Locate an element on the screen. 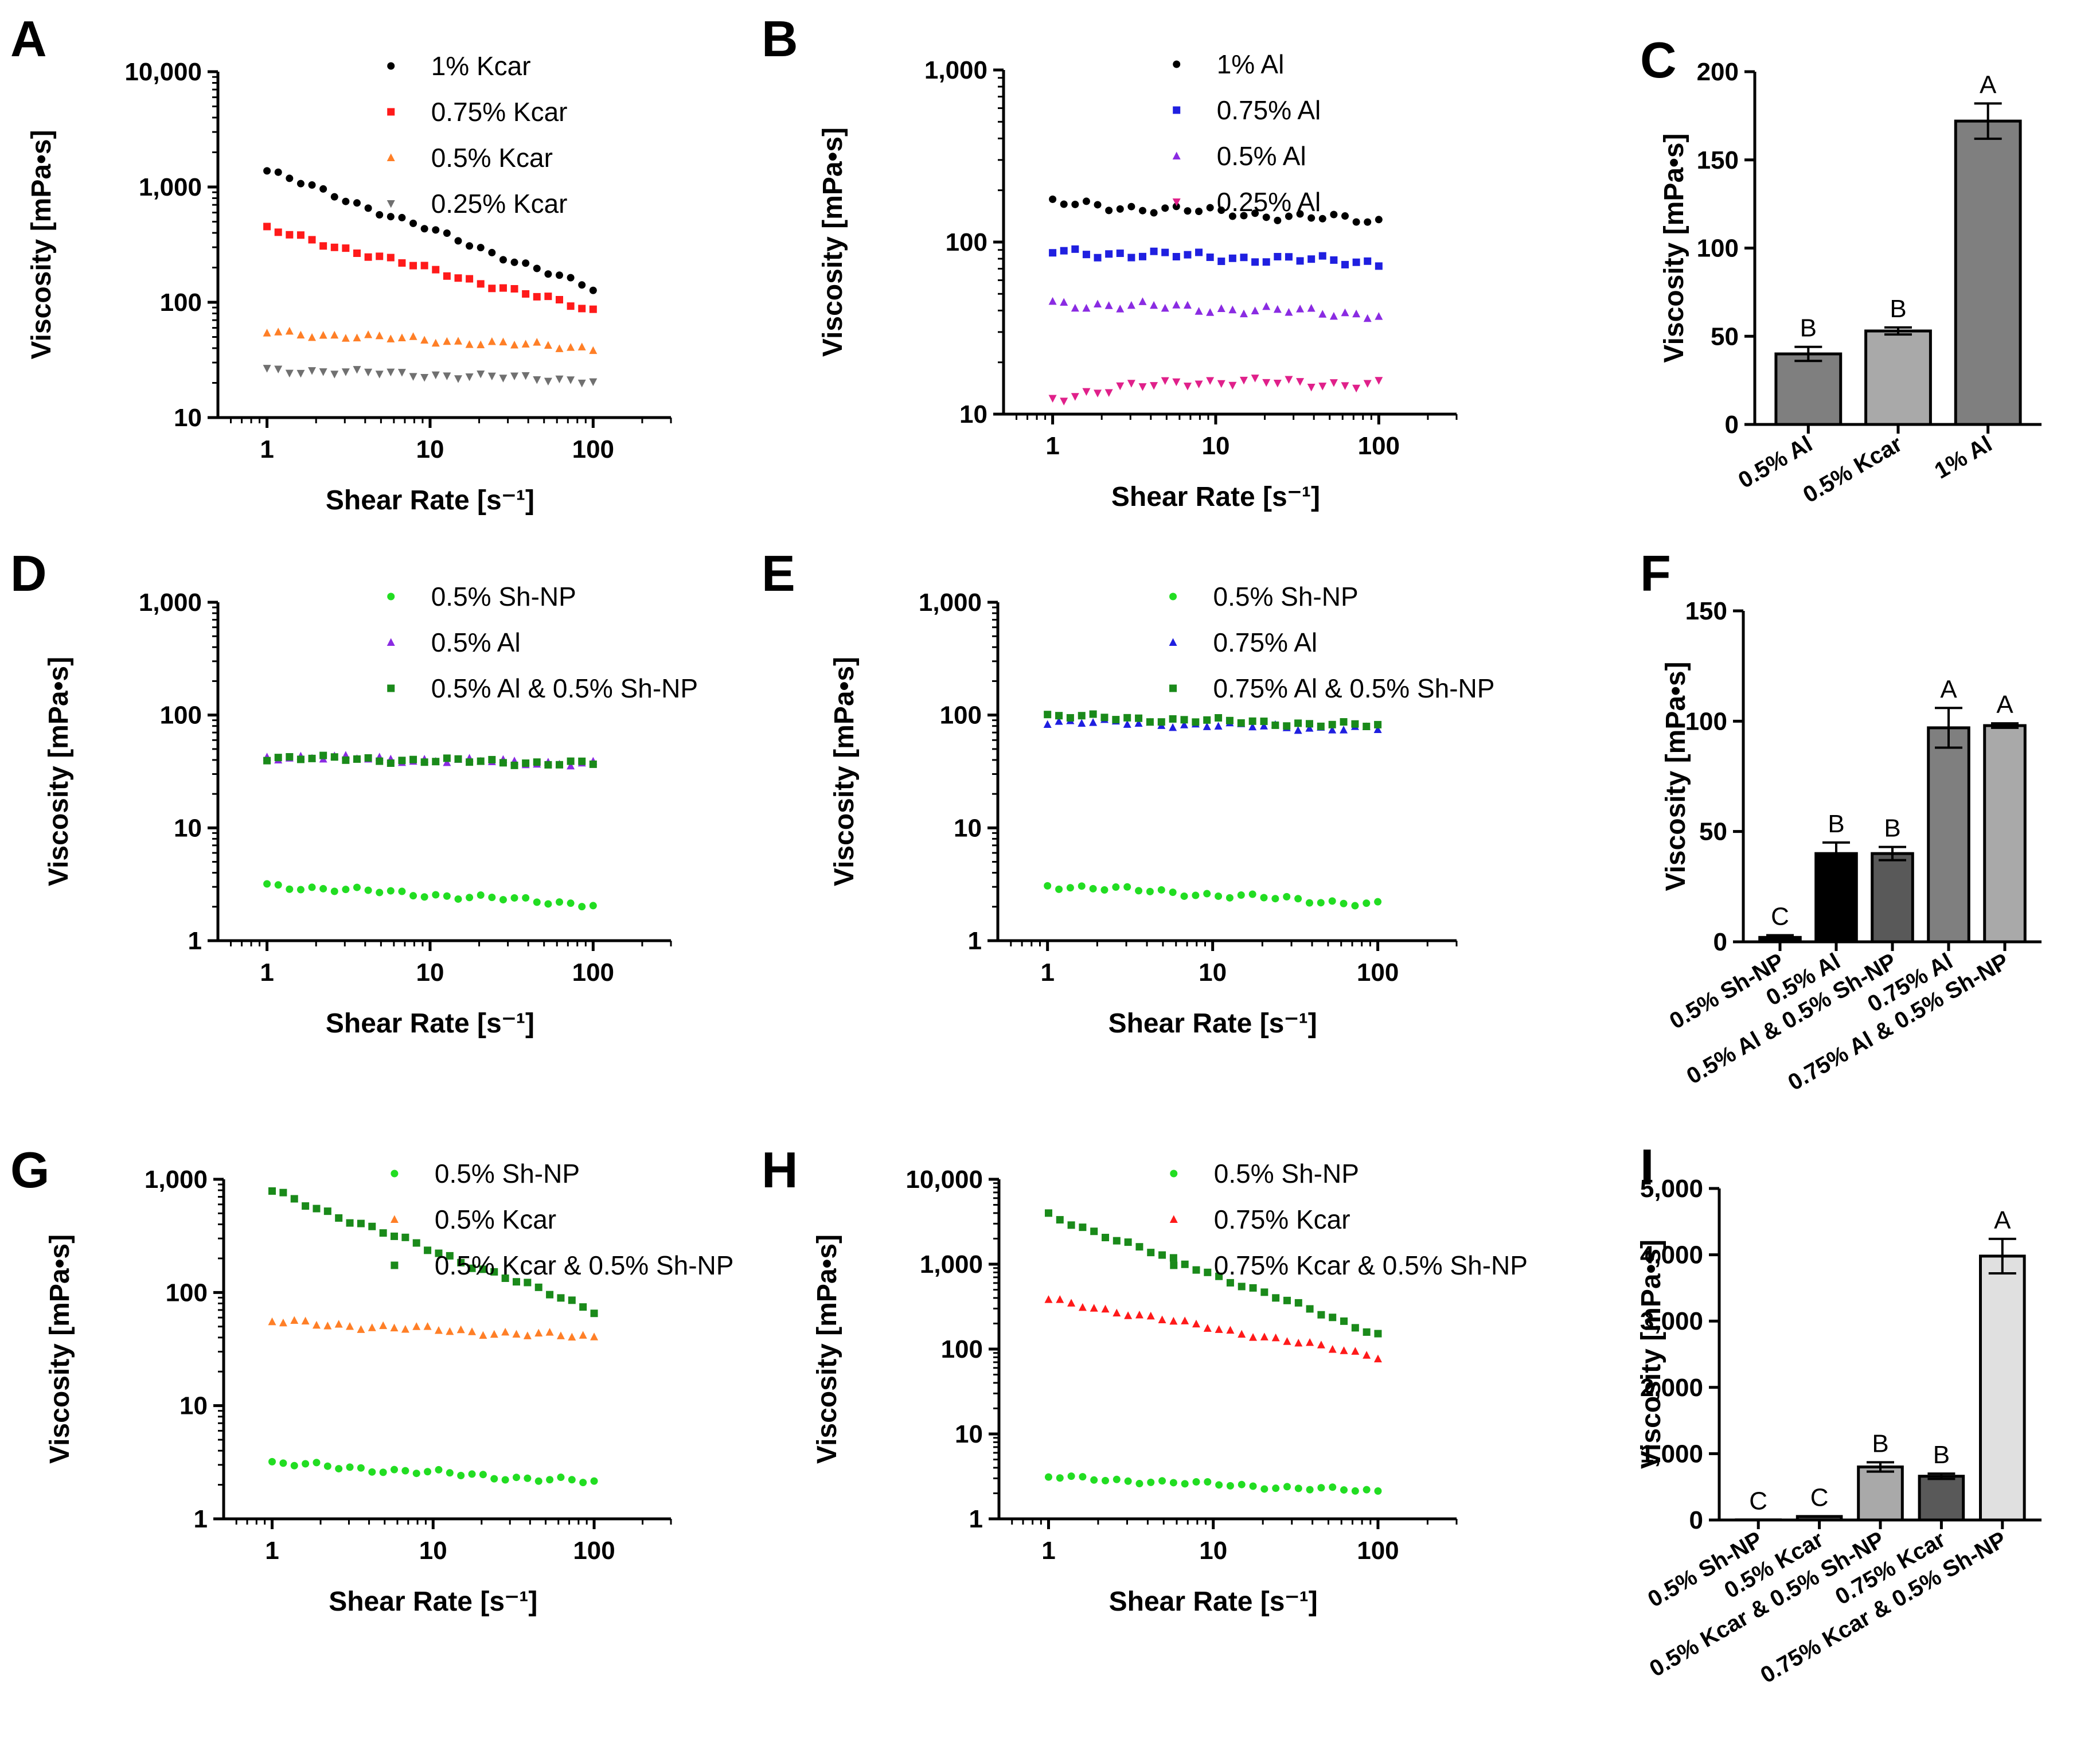 The height and width of the screenshot is (1750, 2100). y-tick-label: 0 is located at coordinates (1720, 942).